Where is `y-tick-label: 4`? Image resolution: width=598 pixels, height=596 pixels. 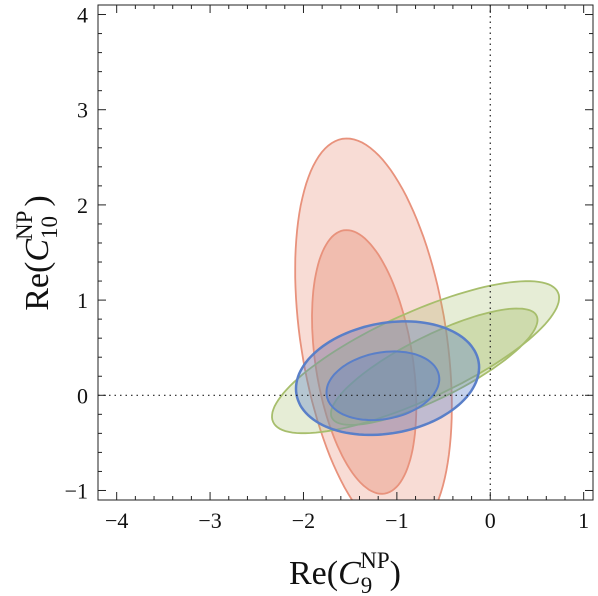 y-tick-label: 4 is located at coordinates (82, 15).